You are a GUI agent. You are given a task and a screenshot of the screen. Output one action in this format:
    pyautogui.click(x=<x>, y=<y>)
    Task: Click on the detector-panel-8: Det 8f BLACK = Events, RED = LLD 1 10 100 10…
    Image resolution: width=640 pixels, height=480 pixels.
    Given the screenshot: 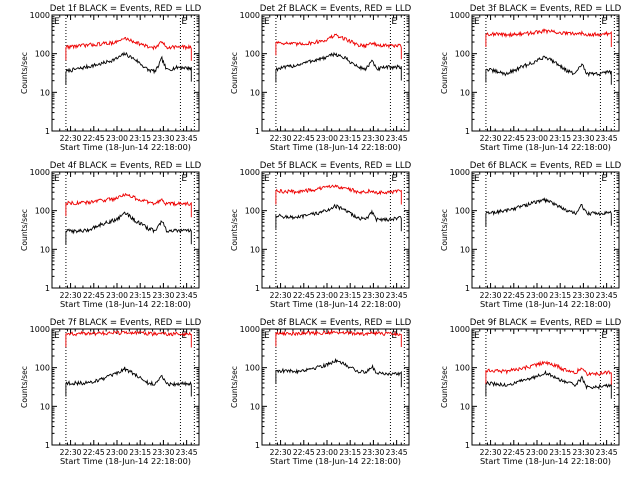 What is the action you would take?
    pyautogui.click(x=321, y=392)
    